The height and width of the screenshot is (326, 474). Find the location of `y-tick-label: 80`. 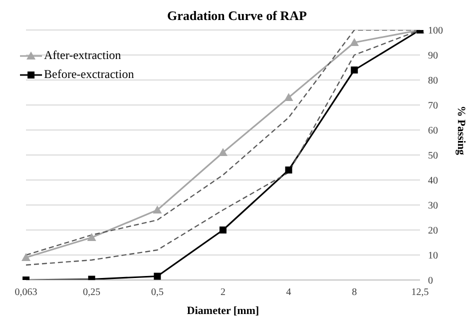

y-tick-label: 80 is located at coordinates (433, 81).